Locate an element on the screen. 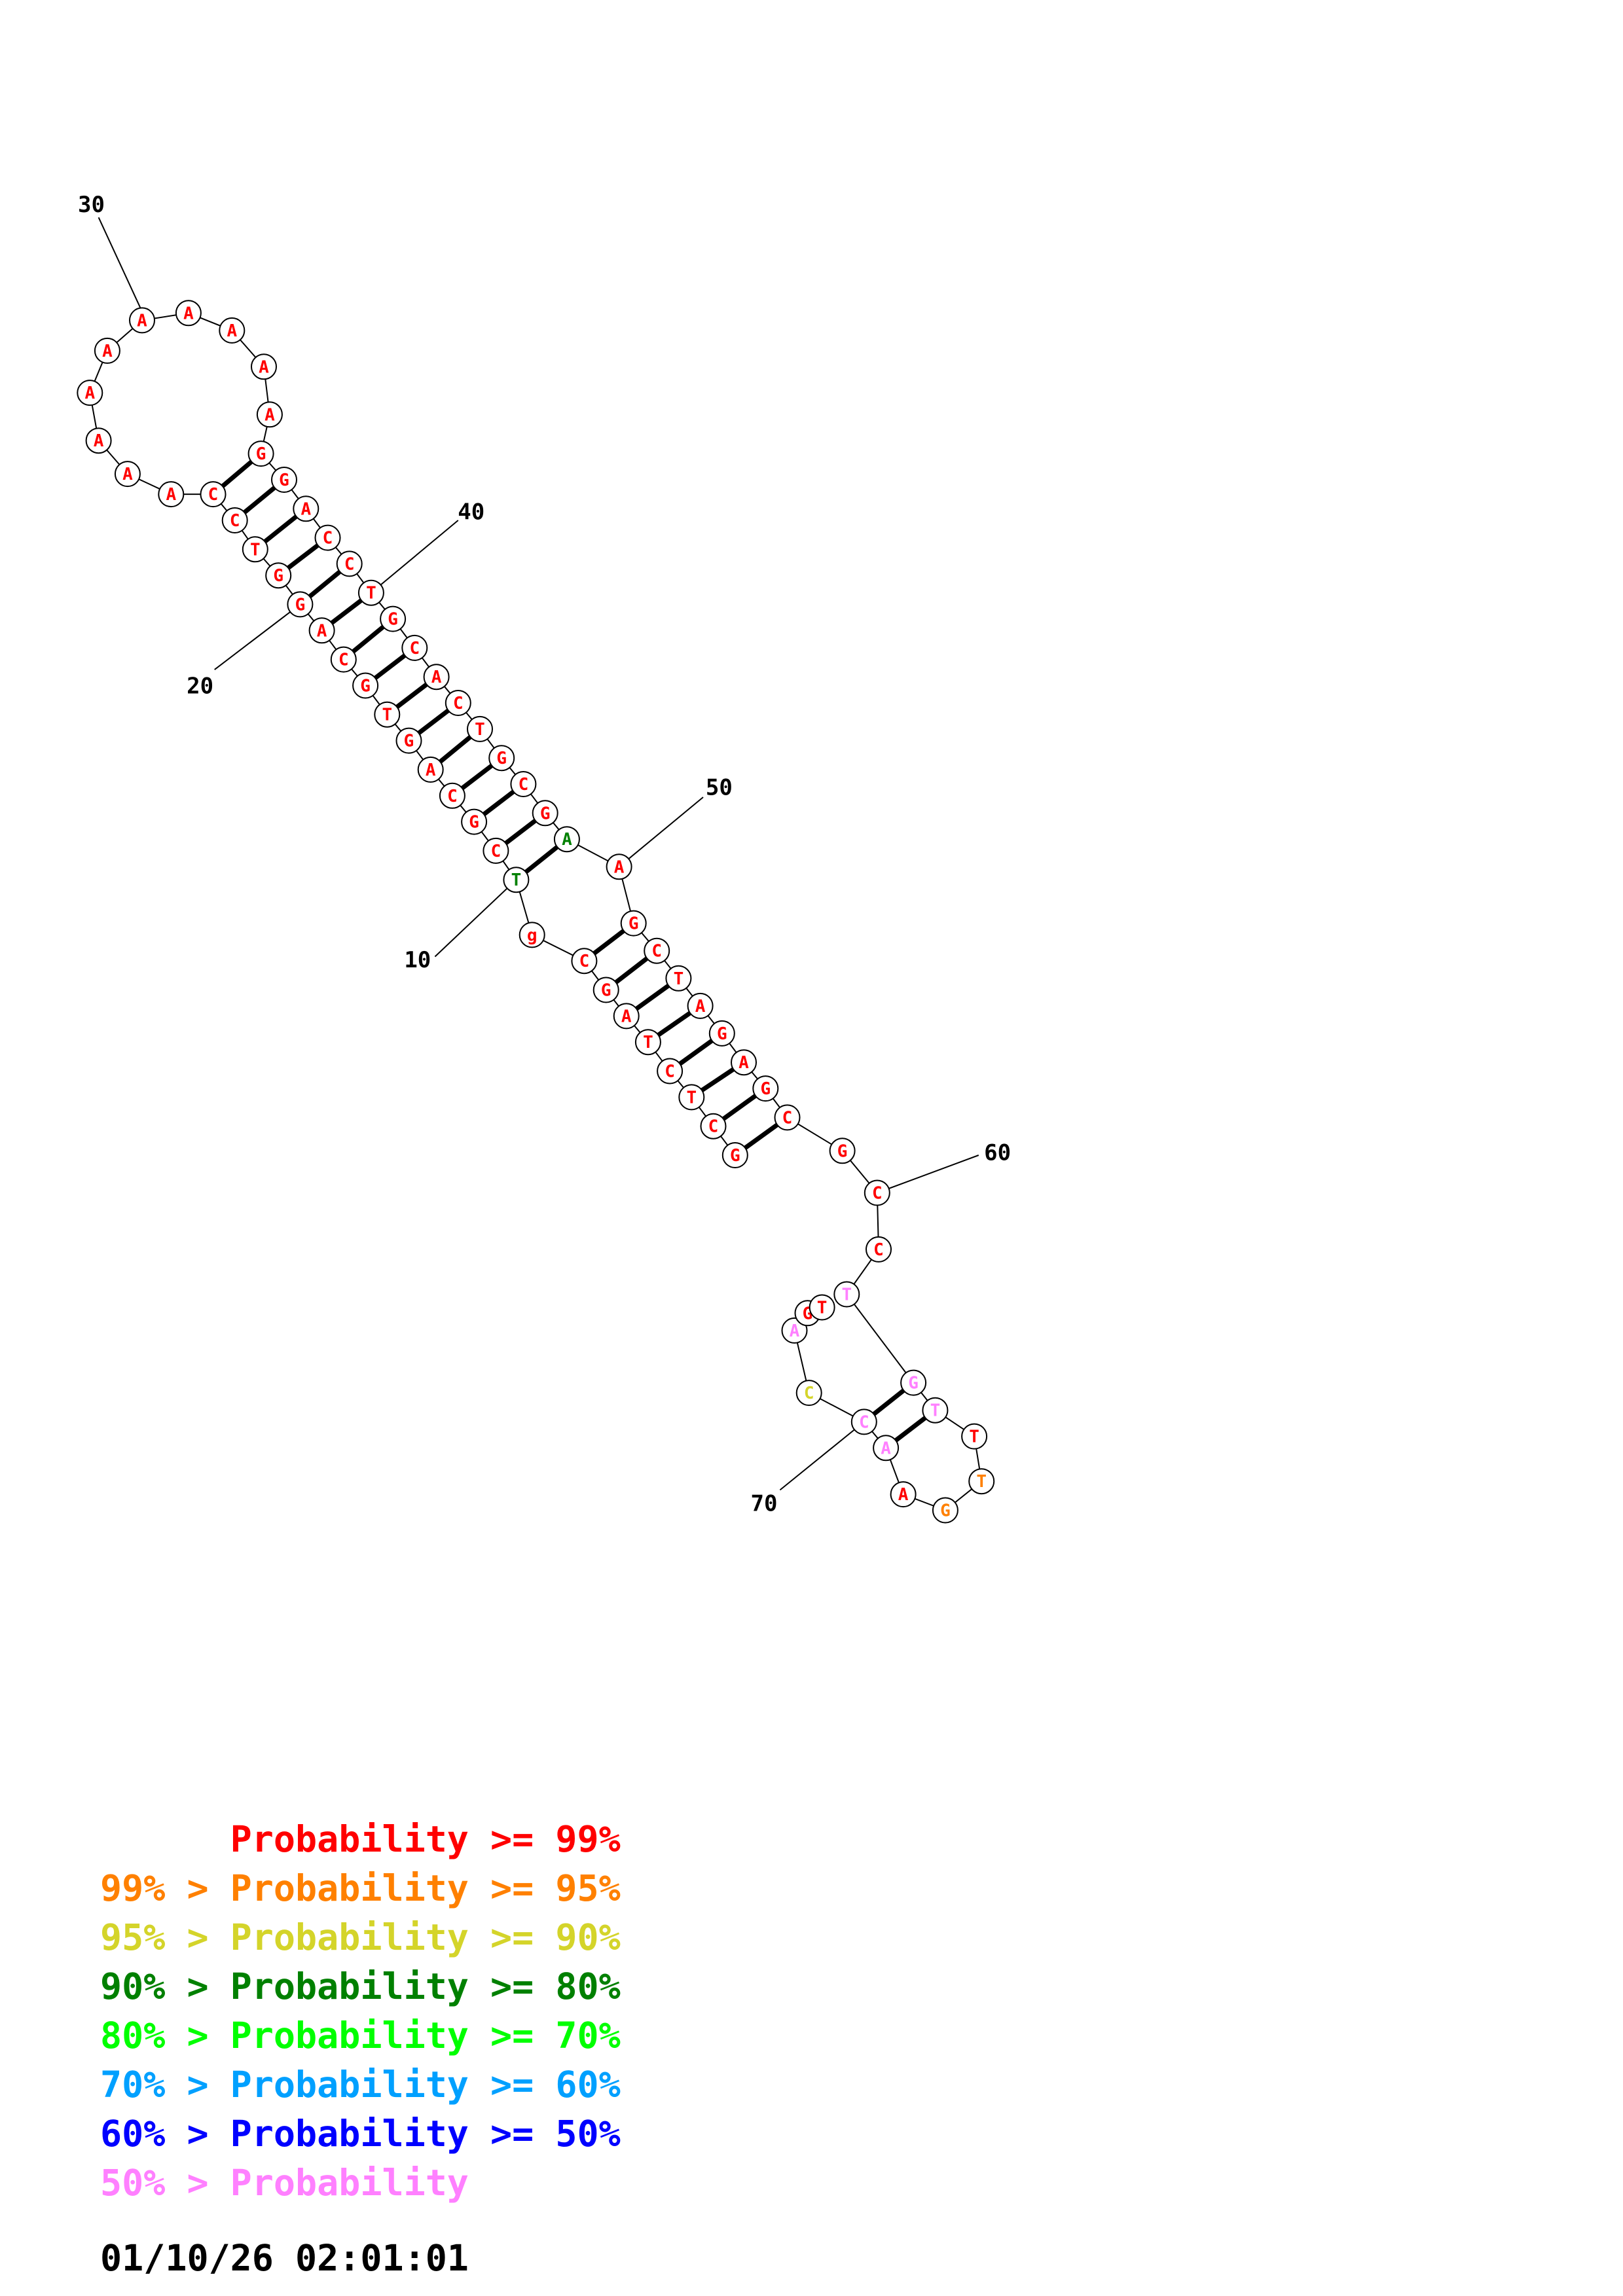 The image size is (1623, 2296). nucleotide-letter: g is located at coordinates (532, 935).